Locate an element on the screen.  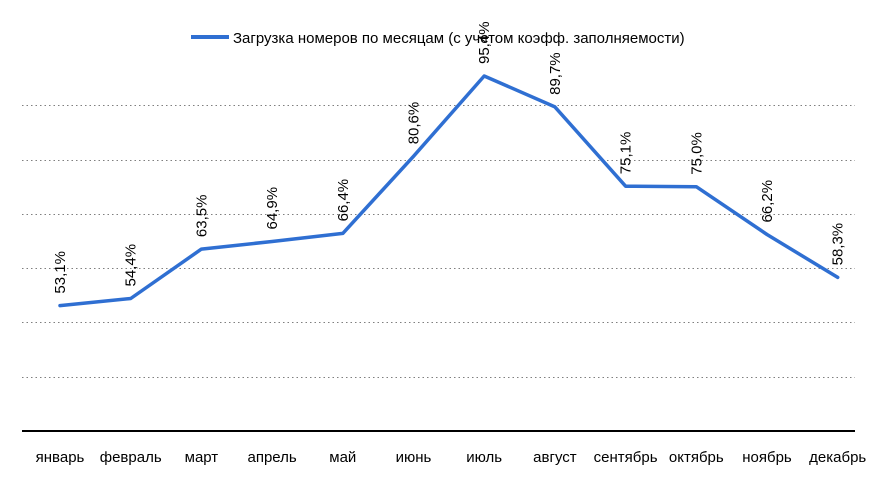
x-tick-label: сентябрь is located at coordinates (626, 457).